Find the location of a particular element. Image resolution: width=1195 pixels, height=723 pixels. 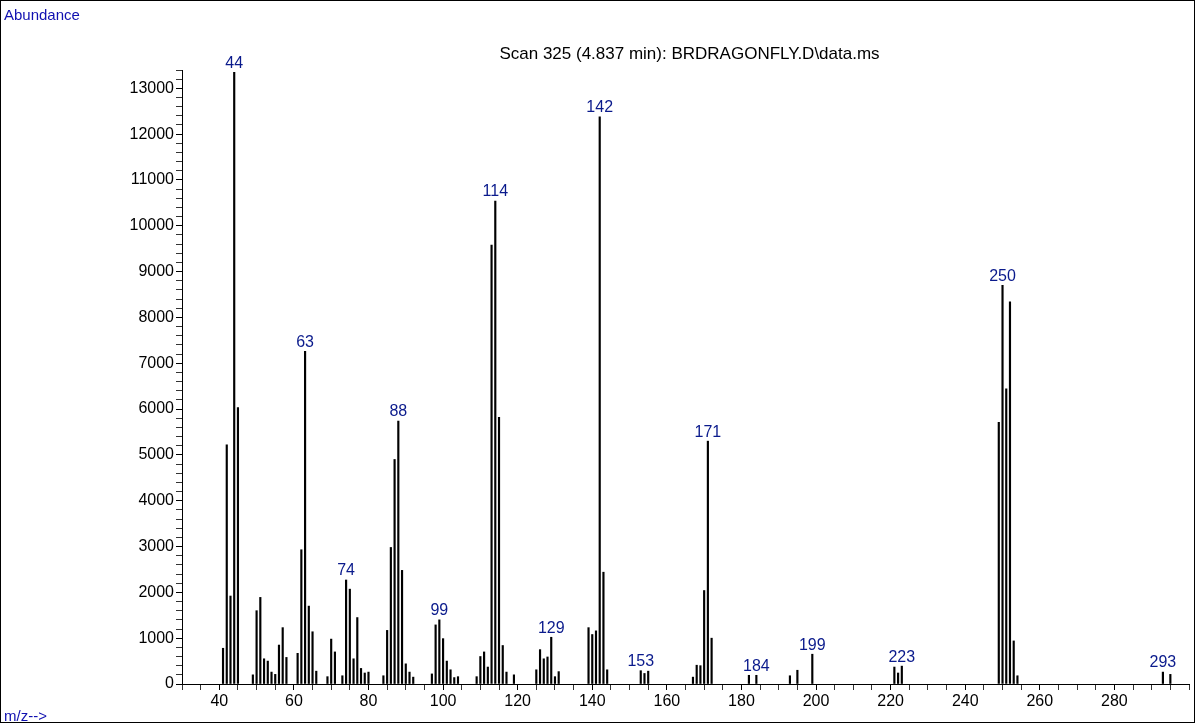

y-tick-label: 7000 is located at coordinates (156, 362).